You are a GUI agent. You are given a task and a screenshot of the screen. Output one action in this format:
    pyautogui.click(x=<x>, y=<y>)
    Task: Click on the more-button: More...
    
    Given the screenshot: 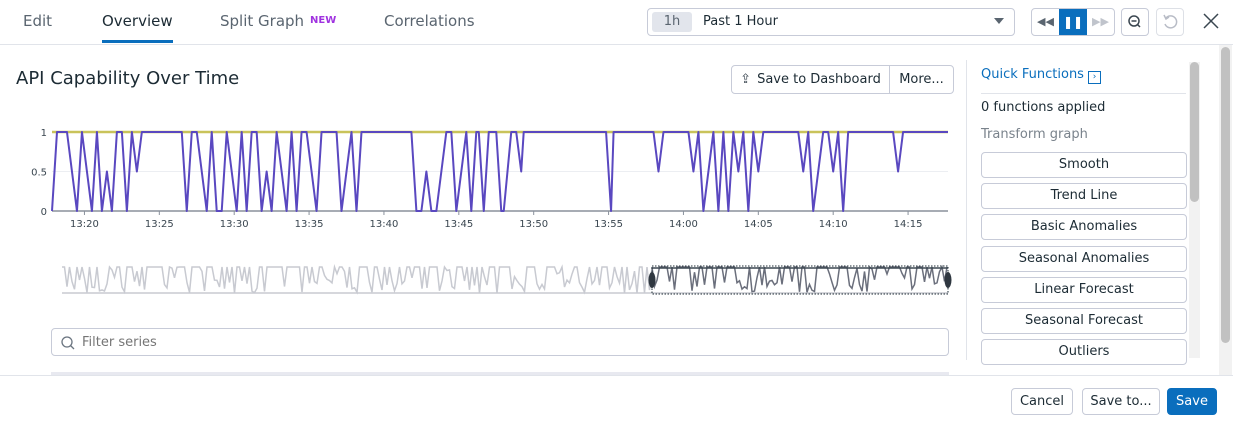 What is the action you would take?
    pyautogui.click(x=921, y=79)
    